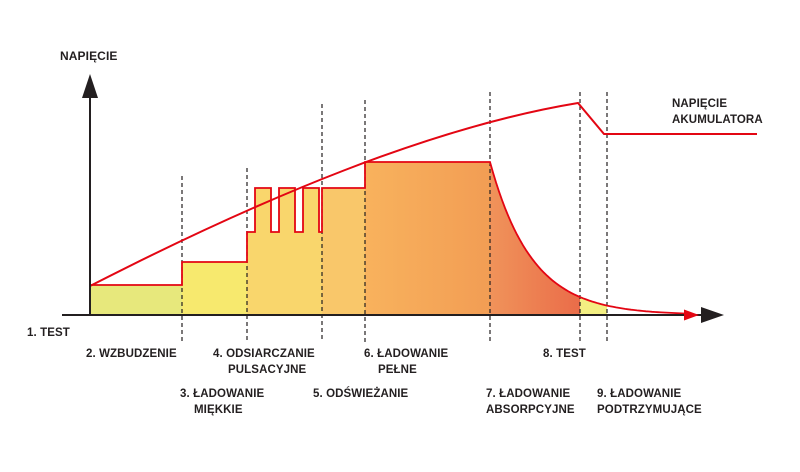 The width and height of the screenshot is (800, 472). What do you see at coordinates (712, 315) in the screenshot?
I see `x-axis-arrowhead-icon` at bounding box center [712, 315].